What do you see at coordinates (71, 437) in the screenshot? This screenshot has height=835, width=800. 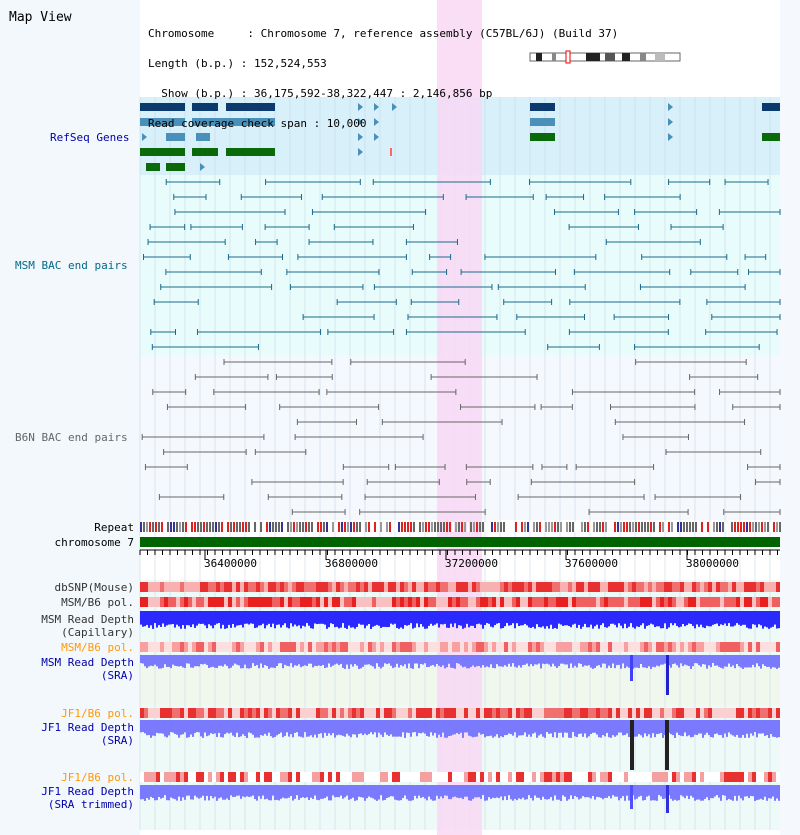 I see `track-label-b6n-bac: B6N BAC end pairs` at bounding box center [71, 437].